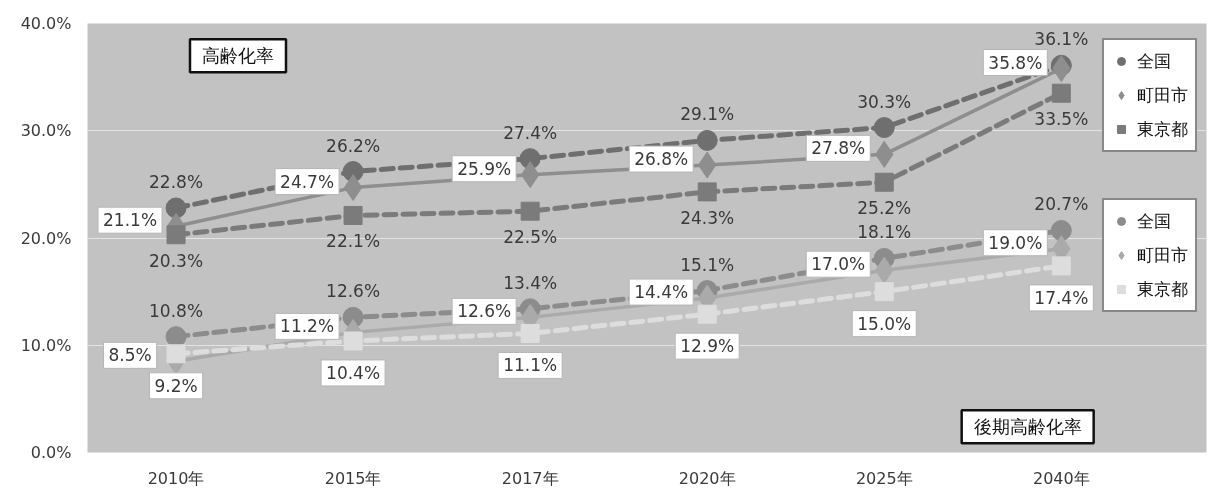 The width and height of the screenshot is (1210, 502). I want to click on x-tick-label: 2017年, so click(530, 478).